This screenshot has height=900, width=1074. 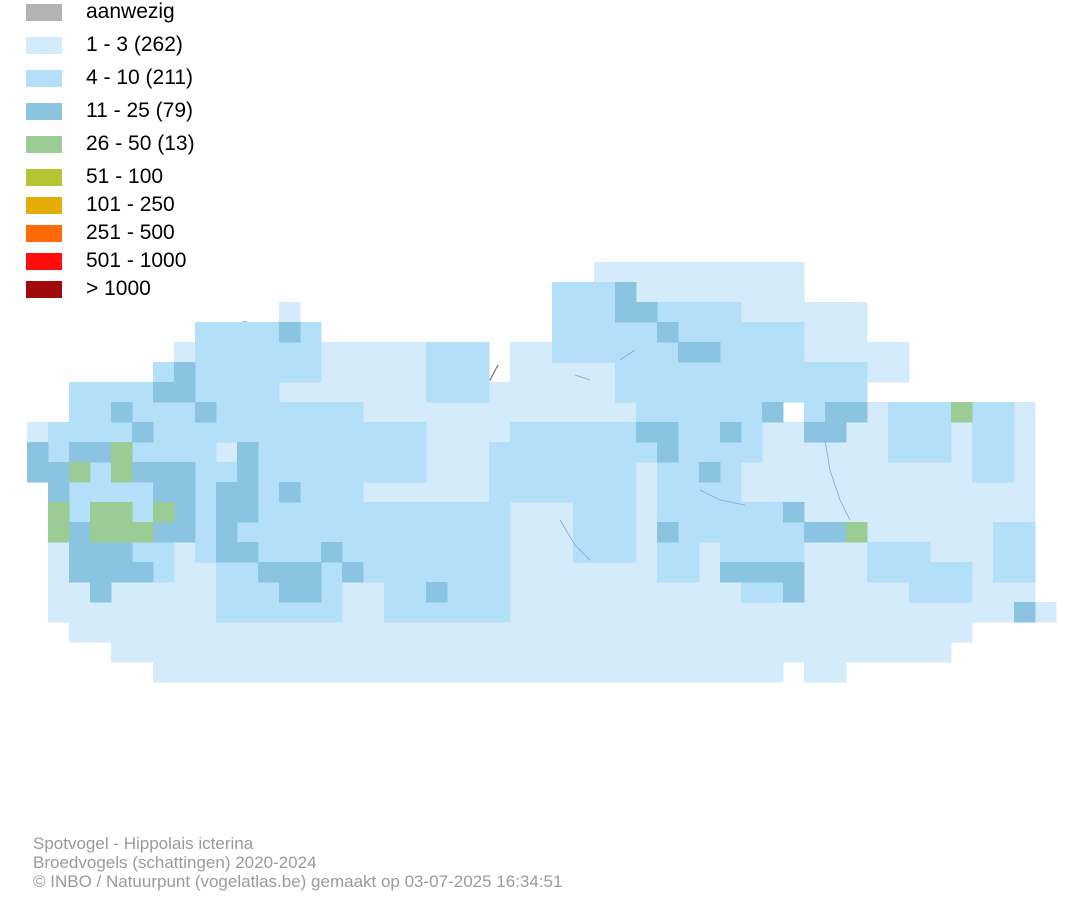 I want to click on species-title: Spotvogel - Hippolais icterina, so click(x=143, y=843).